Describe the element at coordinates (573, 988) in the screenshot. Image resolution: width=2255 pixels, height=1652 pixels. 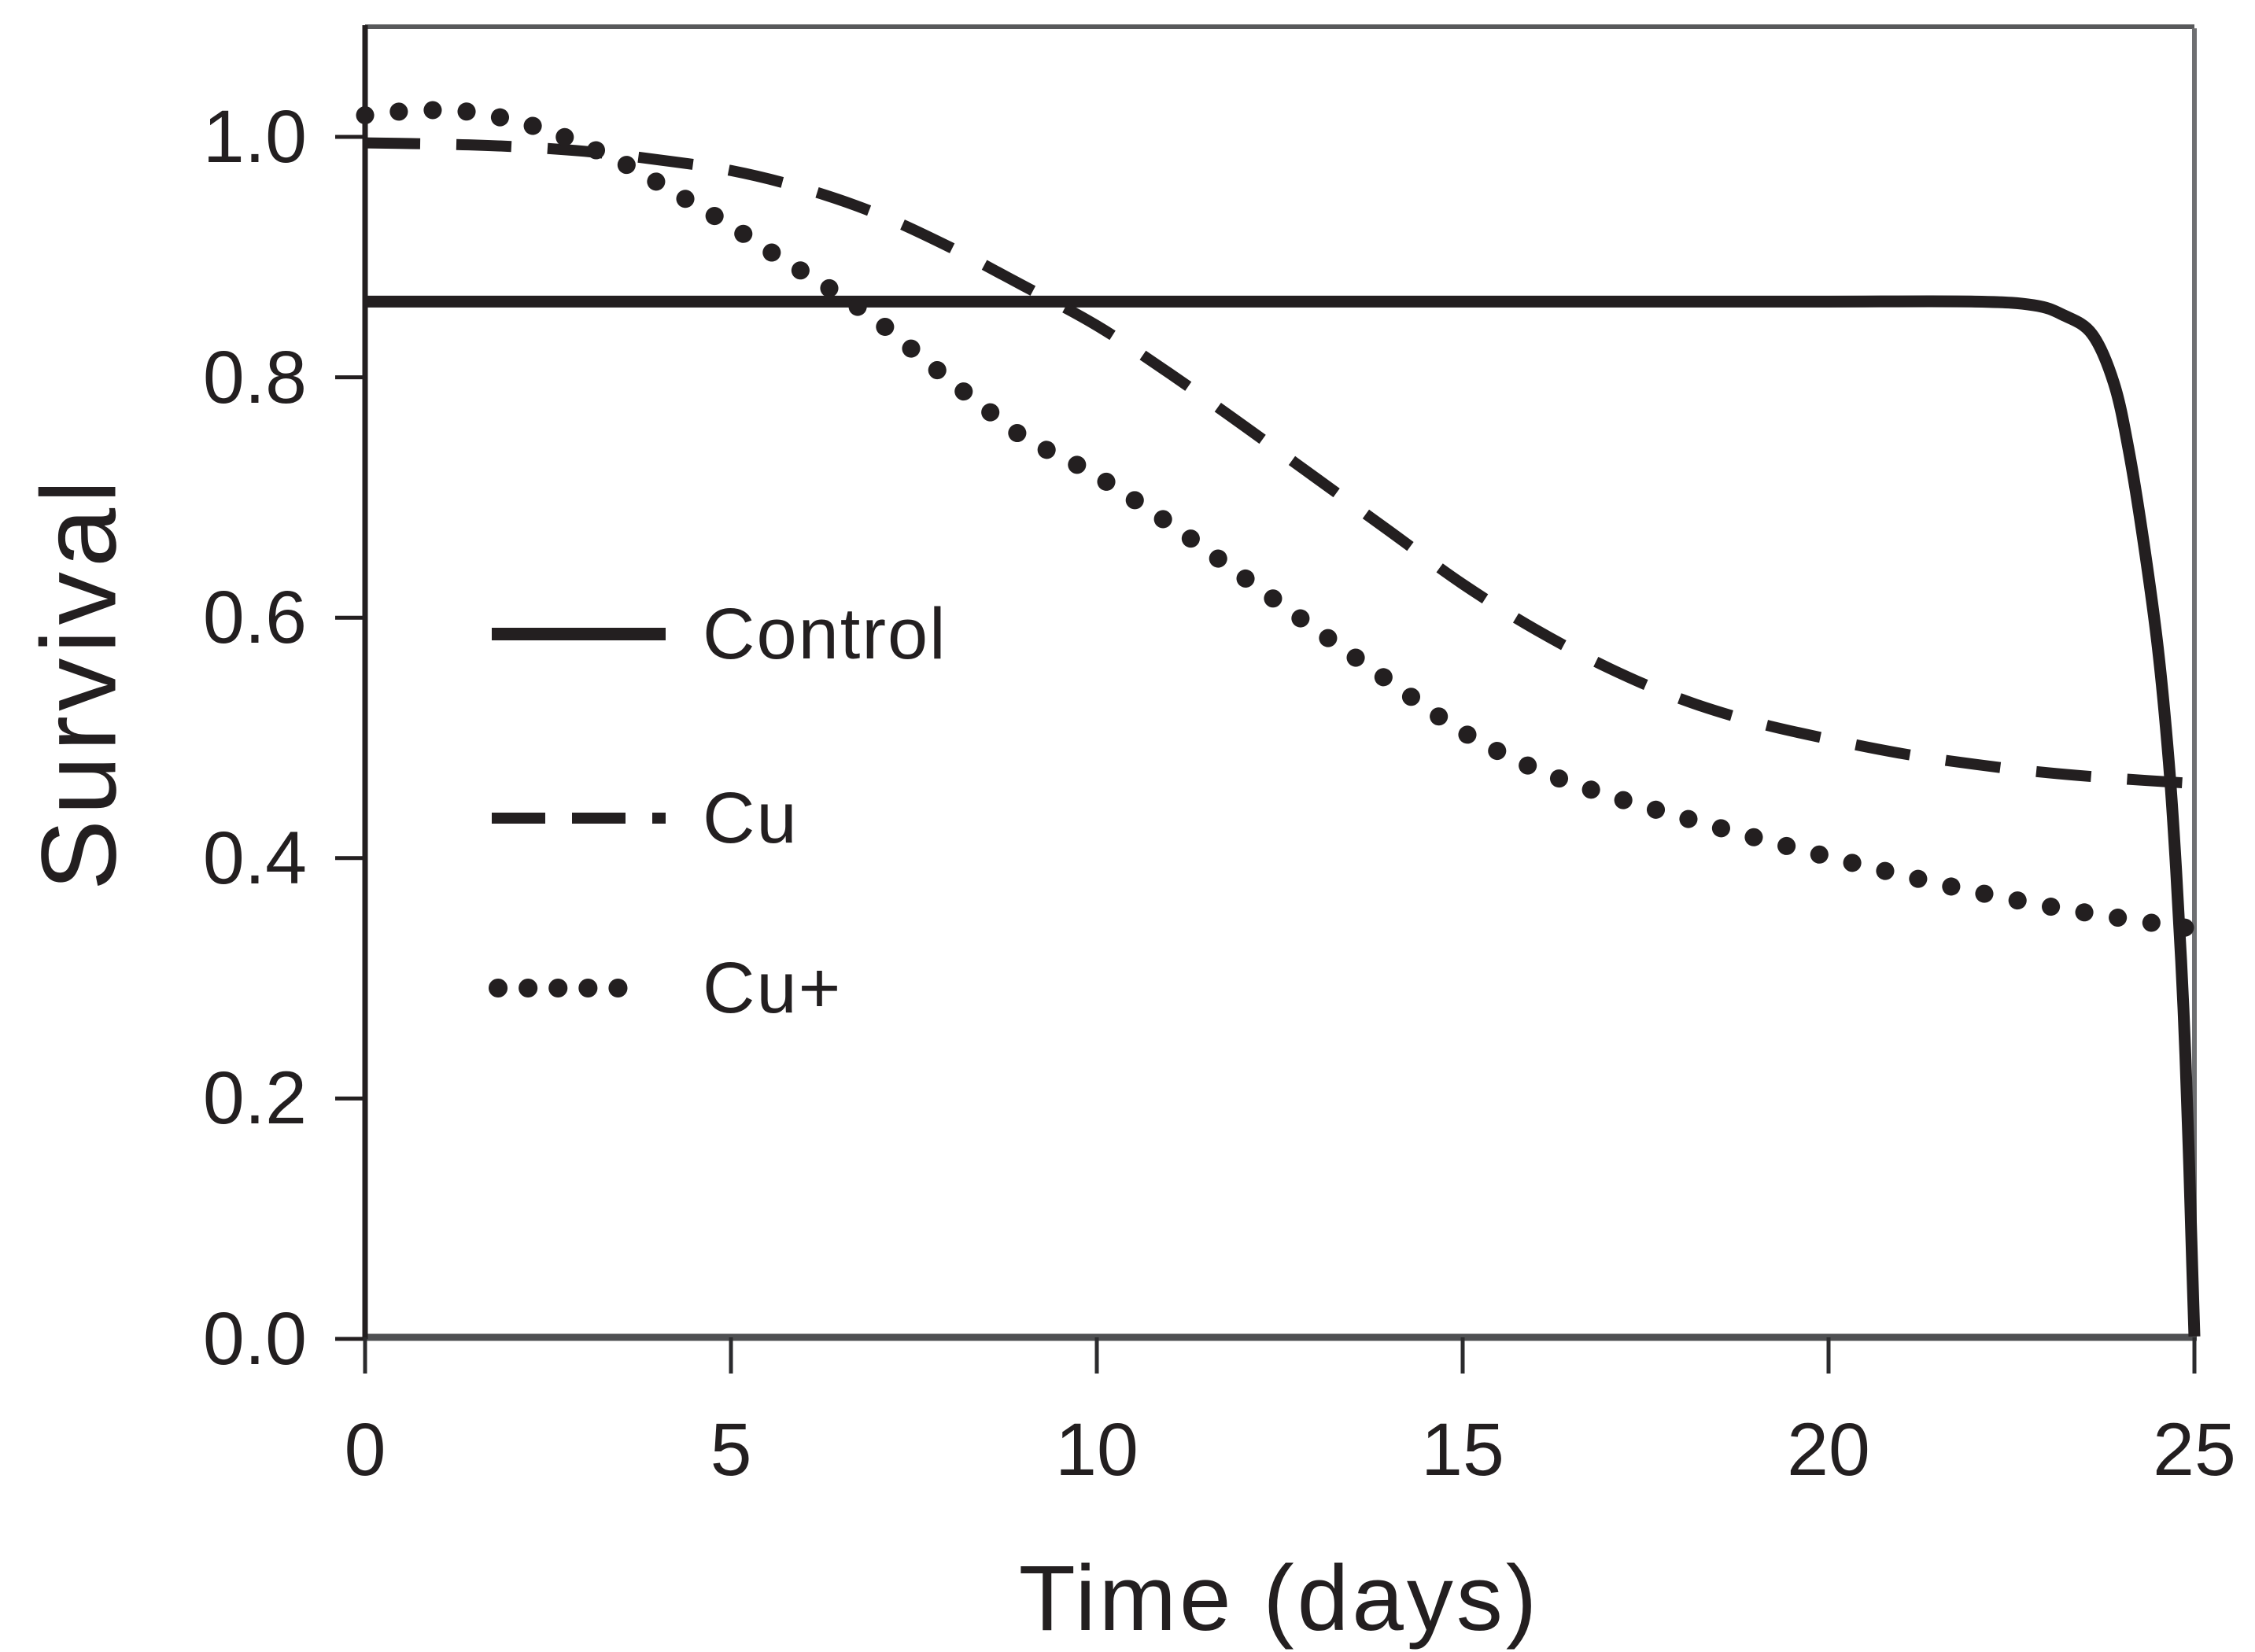
I see `legend-sample-dotted-line` at that location.